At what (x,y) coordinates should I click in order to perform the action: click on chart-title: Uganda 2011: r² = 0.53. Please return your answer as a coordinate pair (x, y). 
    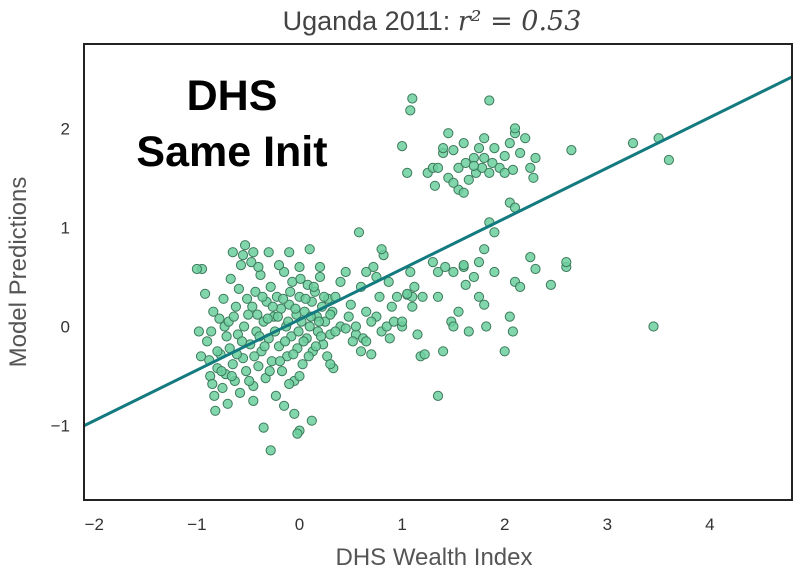
    Looking at the image, I should click on (432, 21).